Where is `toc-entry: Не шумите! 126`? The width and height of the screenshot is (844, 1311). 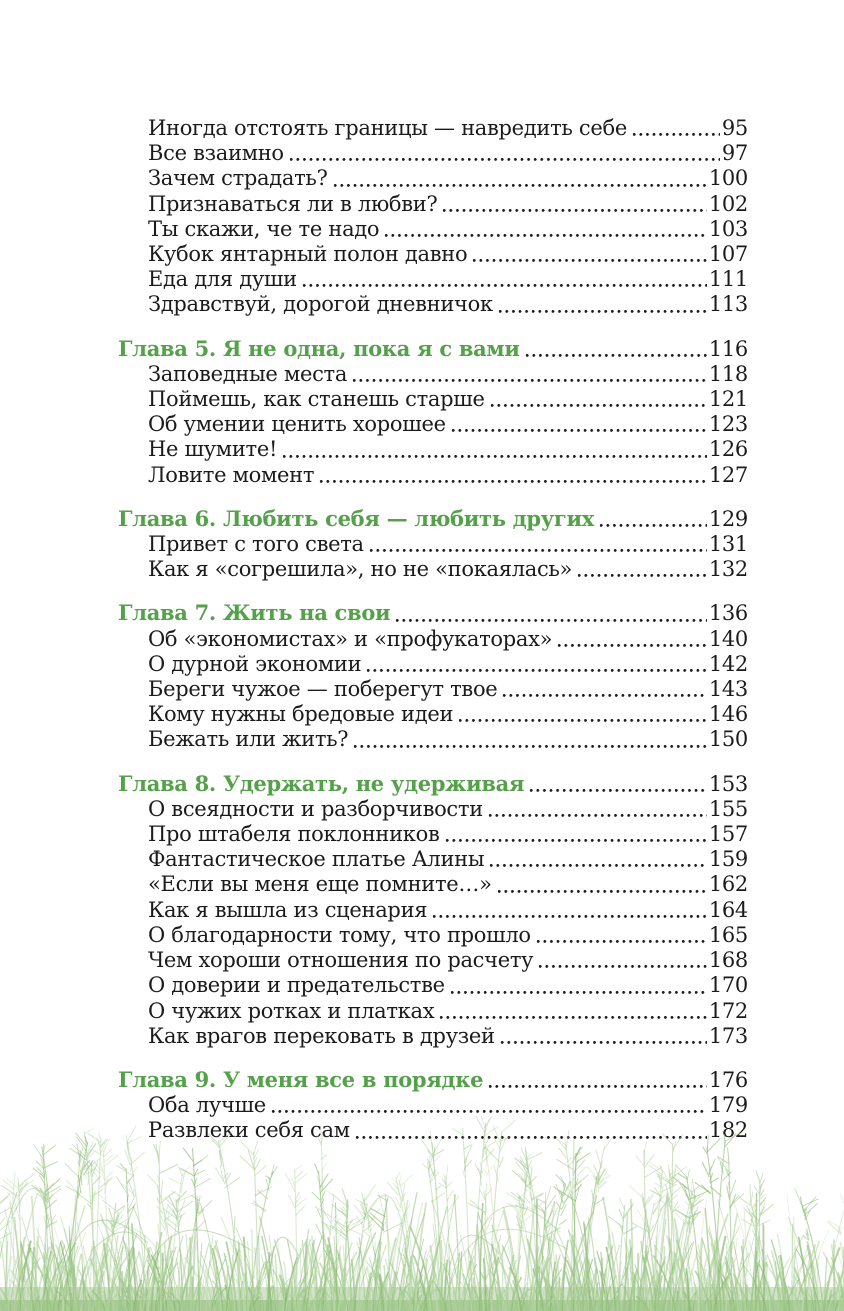 toc-entry: Не шумите! 126 is located at coordinates (433, 449).